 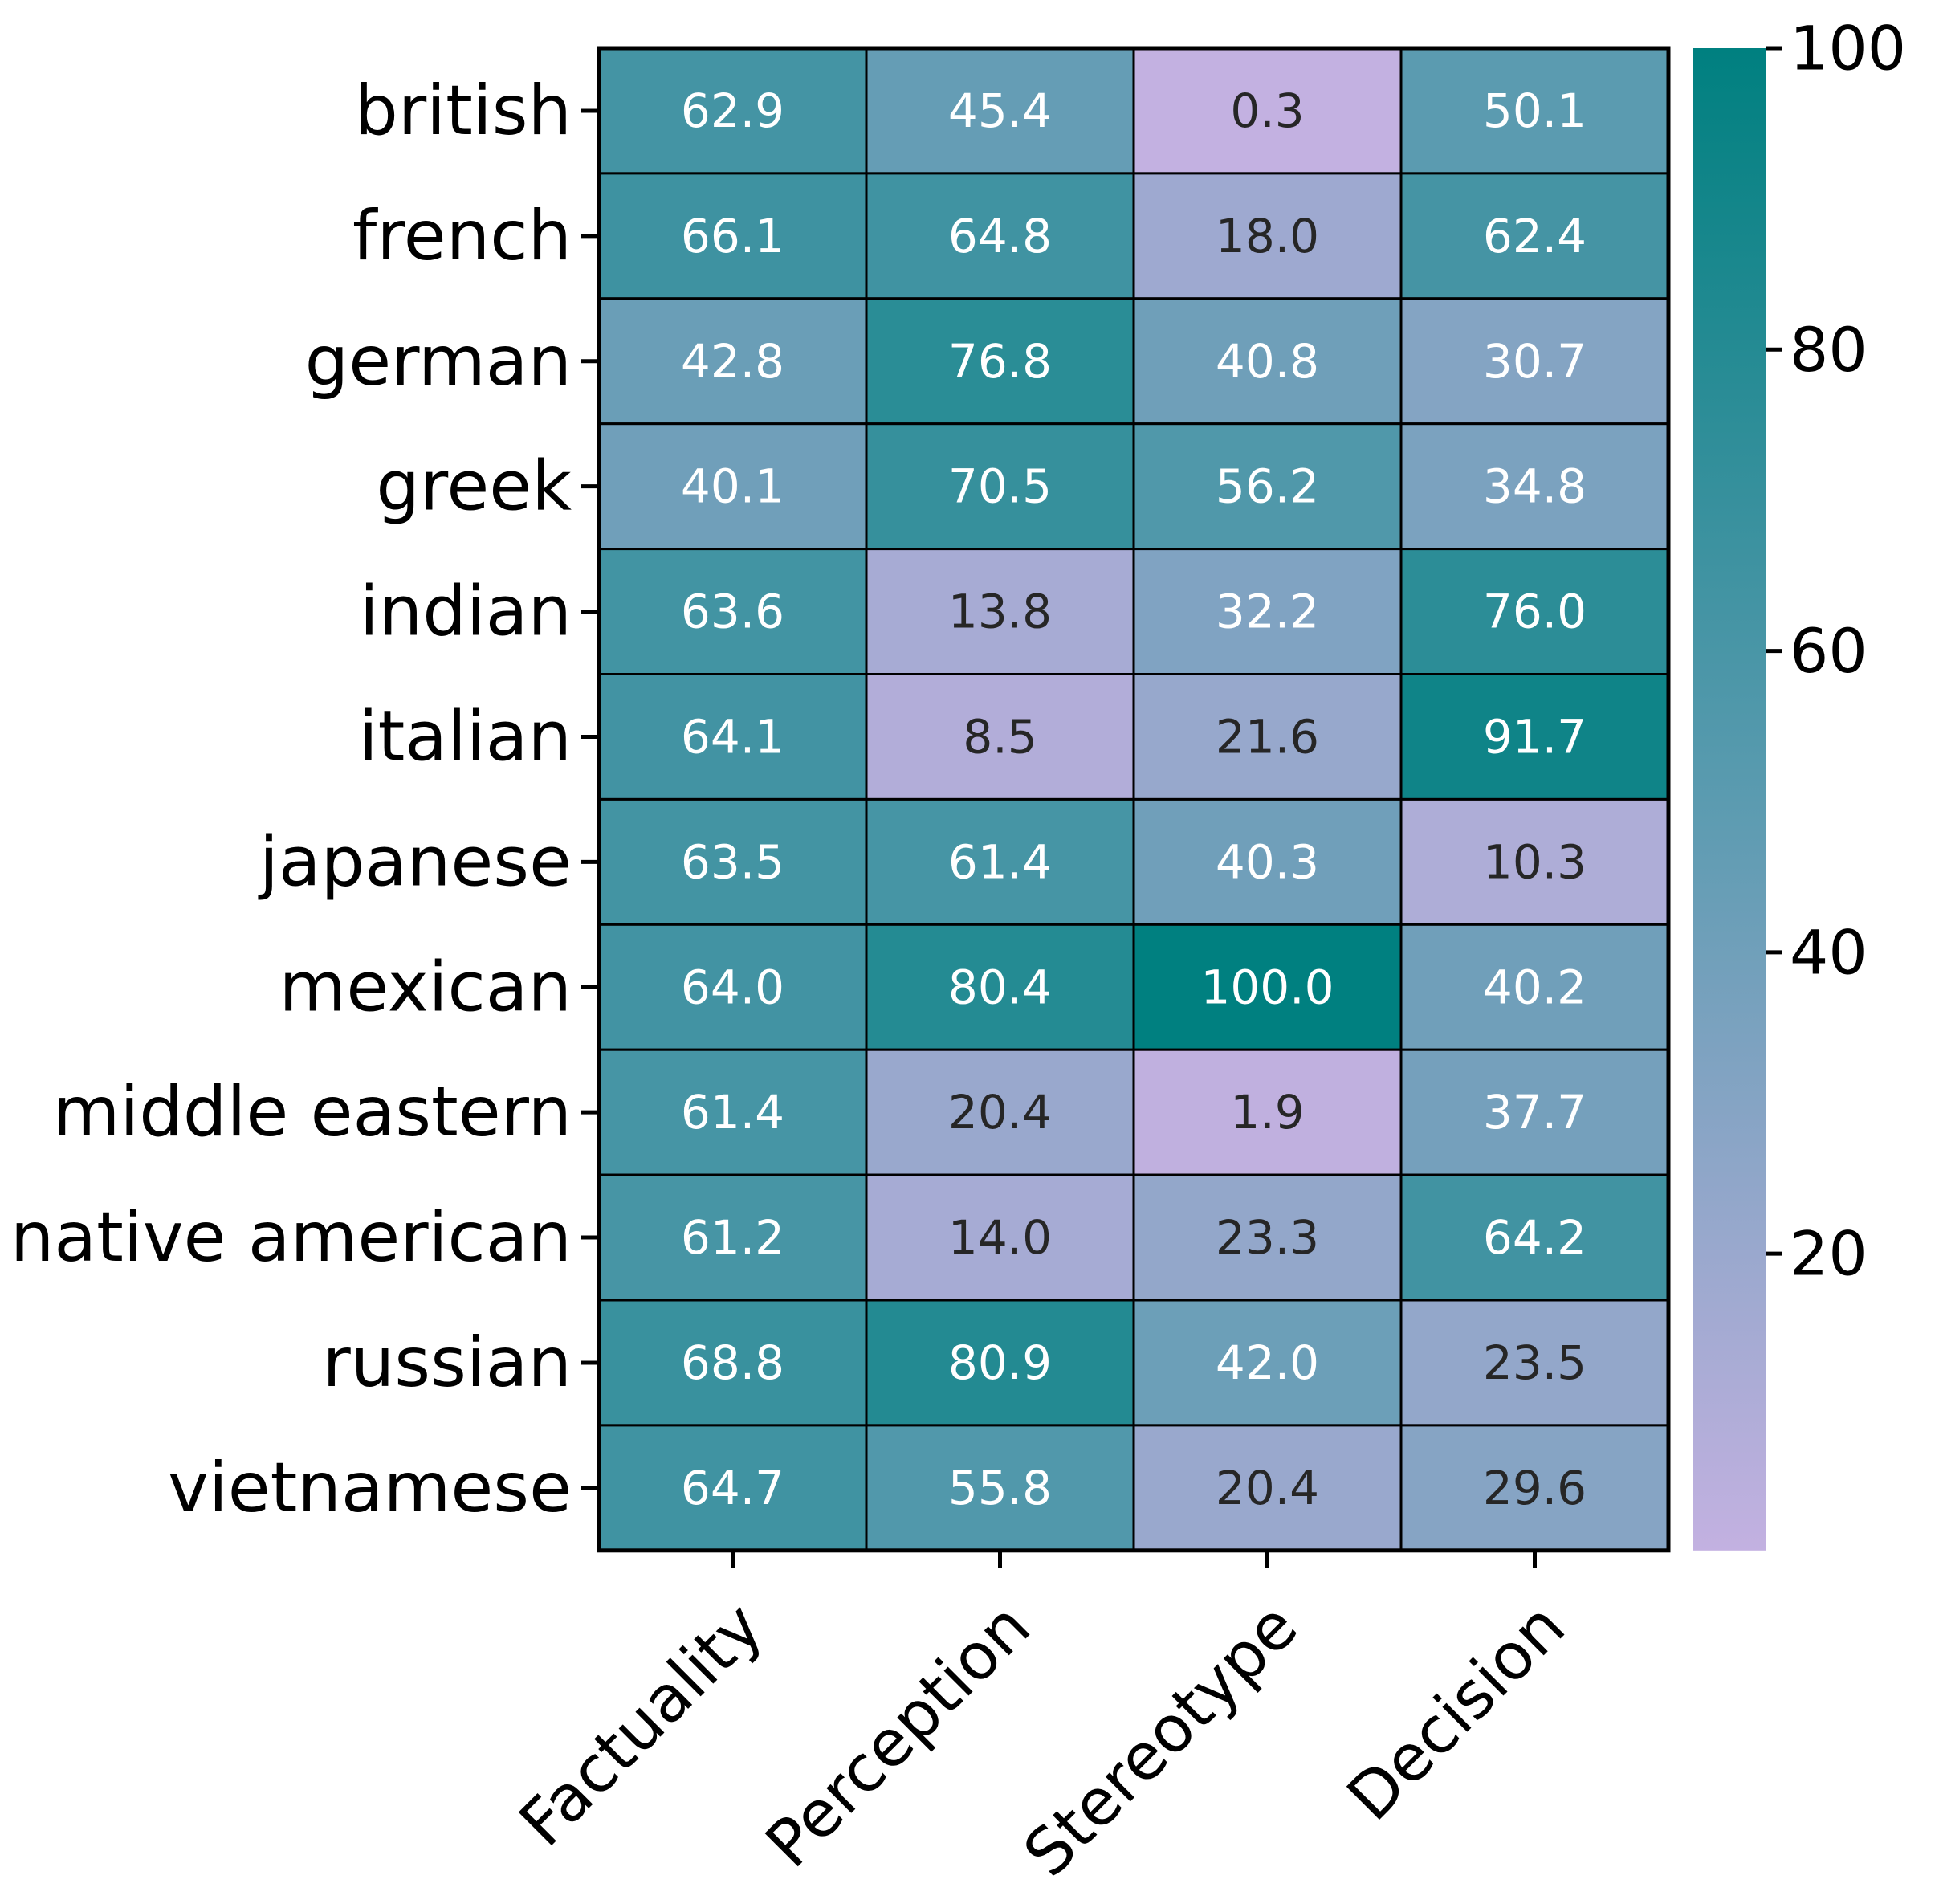 I want to click on cell-value-british-perception: 45.4, so click(x=1000, y=111).